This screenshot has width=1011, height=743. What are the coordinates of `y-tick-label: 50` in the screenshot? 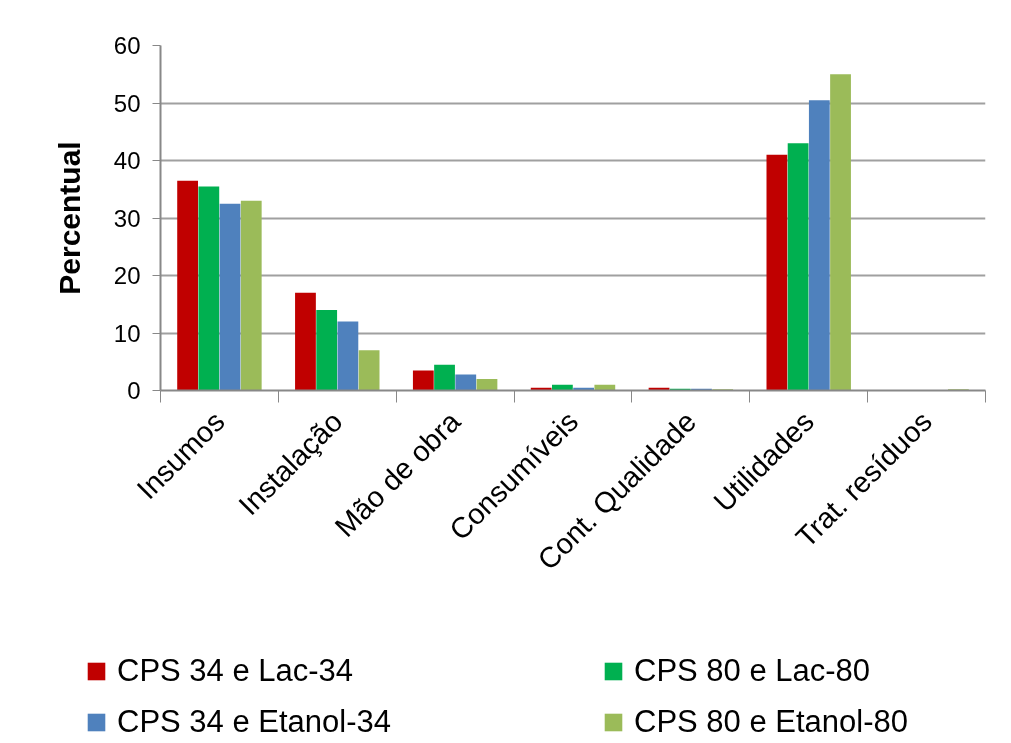 It's located at (127, 103).